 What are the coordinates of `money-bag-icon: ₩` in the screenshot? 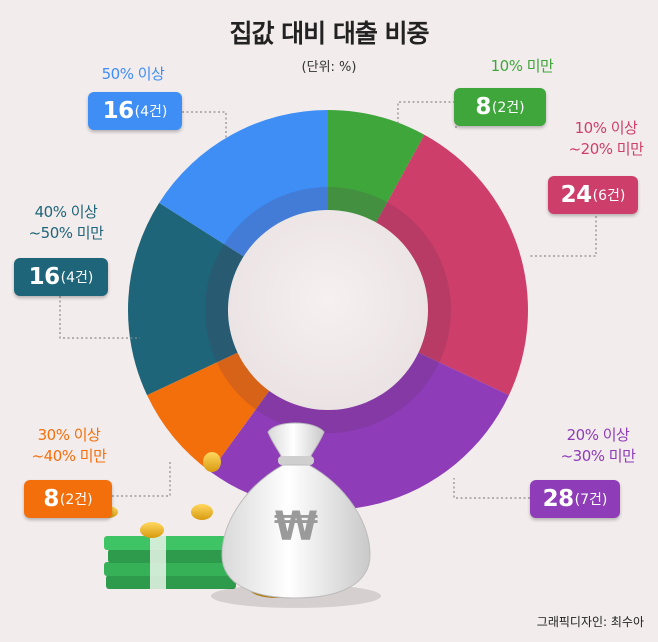 It's located at (296, 515).